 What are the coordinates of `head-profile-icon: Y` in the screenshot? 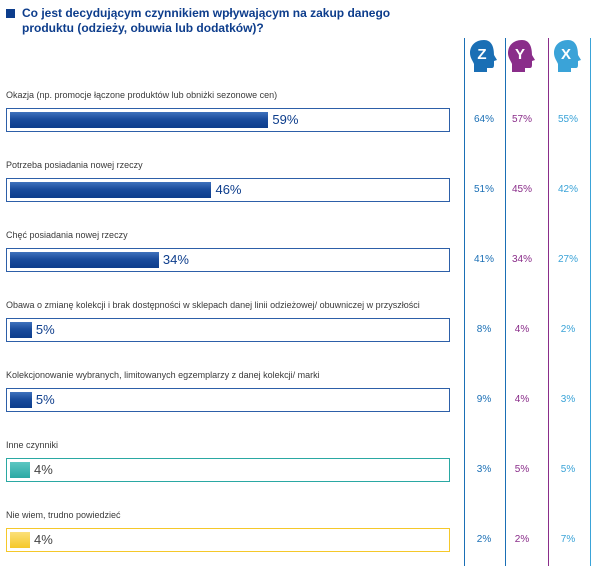 It's located at (521, 56).